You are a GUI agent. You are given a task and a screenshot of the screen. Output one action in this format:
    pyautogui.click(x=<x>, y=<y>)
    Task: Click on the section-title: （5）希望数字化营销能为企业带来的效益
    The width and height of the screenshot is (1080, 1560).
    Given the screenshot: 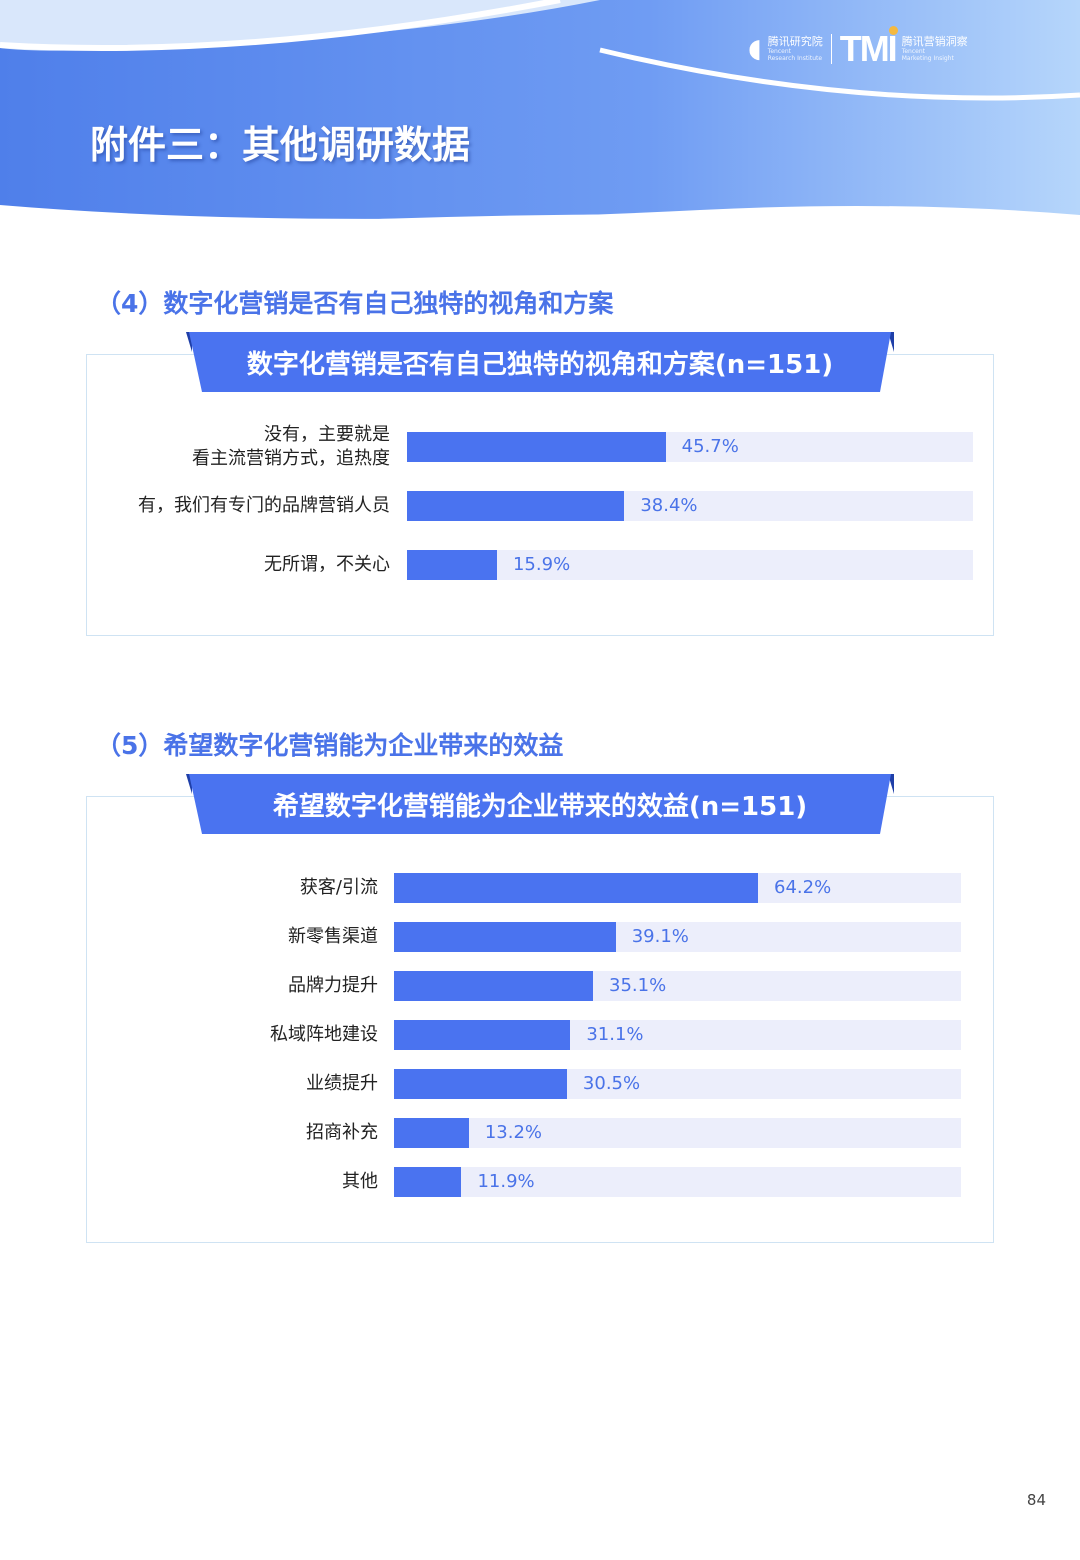 What is the action you would take?
    pyautogui.click(x=330, y=745)
    